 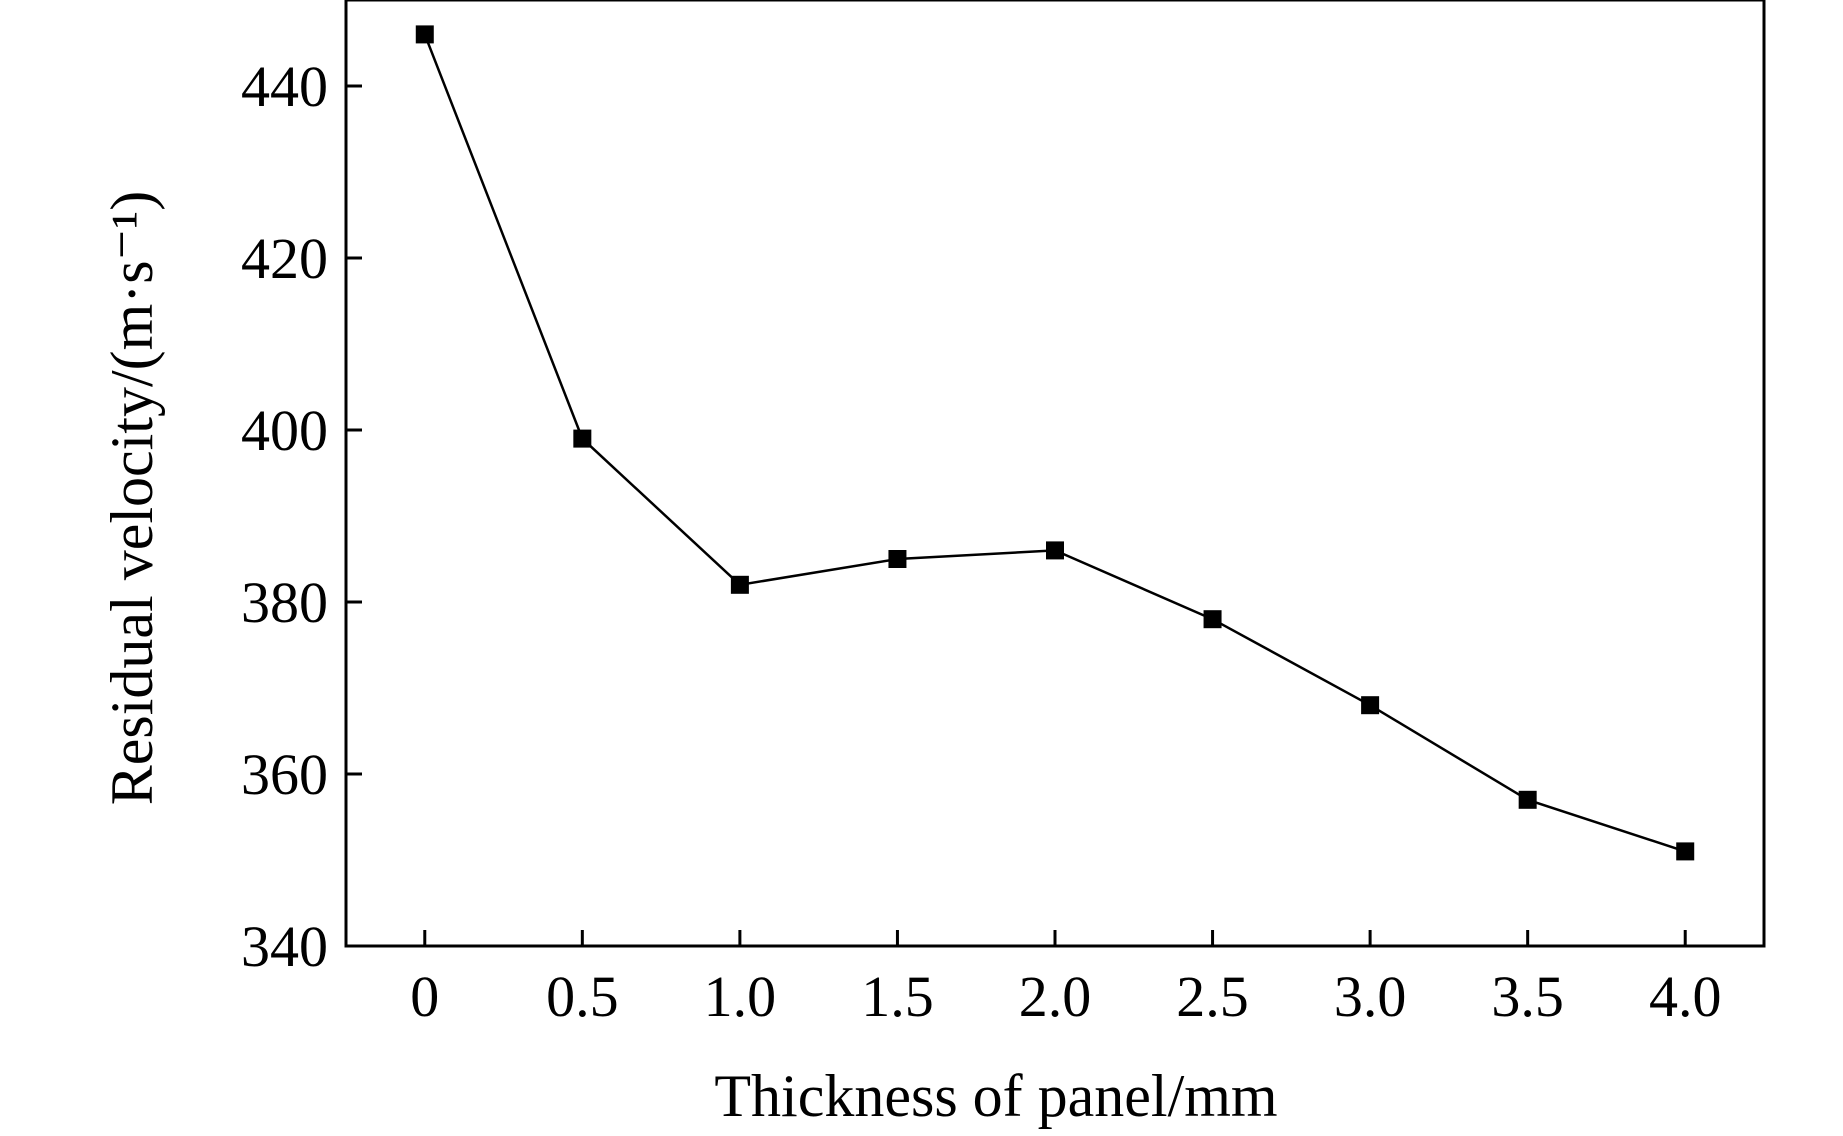 What do you see at coordinates (1212, 996) in the screenshot?
I see `x-tick-label: 2.5` at bounding box center [1212, 996].